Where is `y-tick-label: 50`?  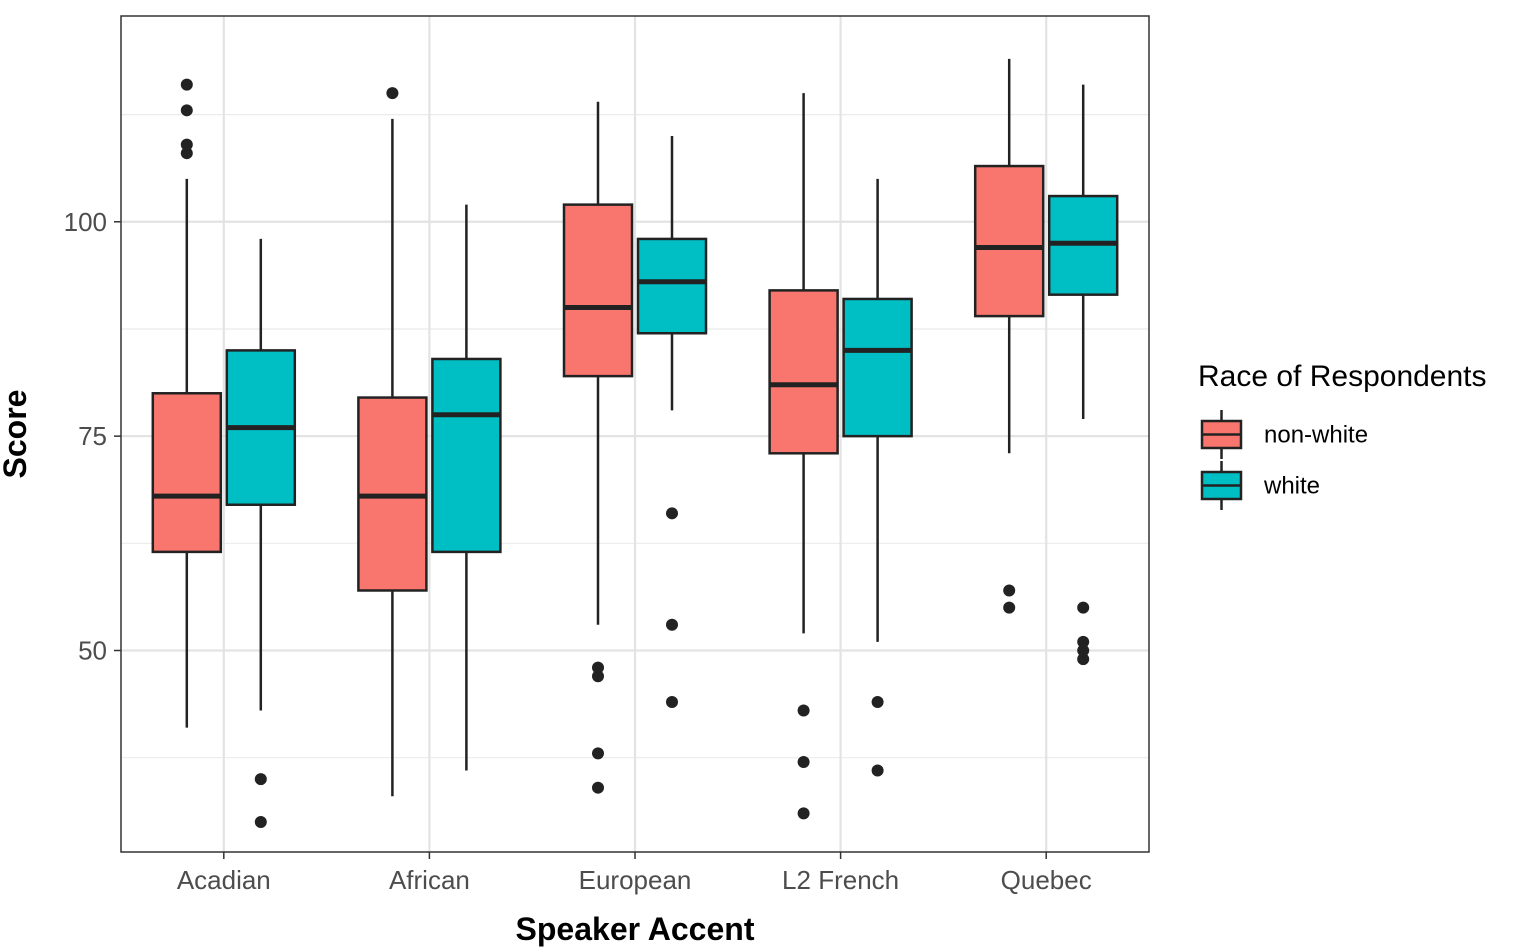 y-tick-label: 50 is located at coordinates (92, 651).